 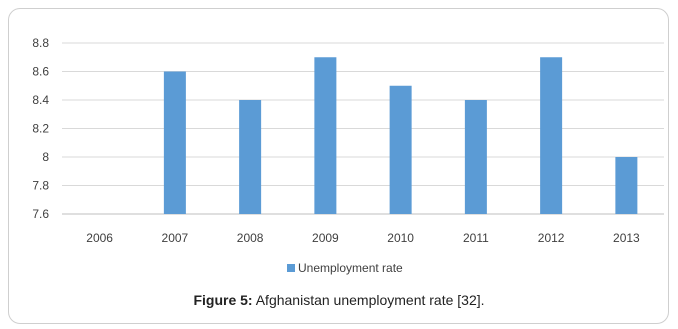 What do you see at coordinates (551, 135) in the screenshot?
I see `bar-2012` at bounding box center [551, 135].